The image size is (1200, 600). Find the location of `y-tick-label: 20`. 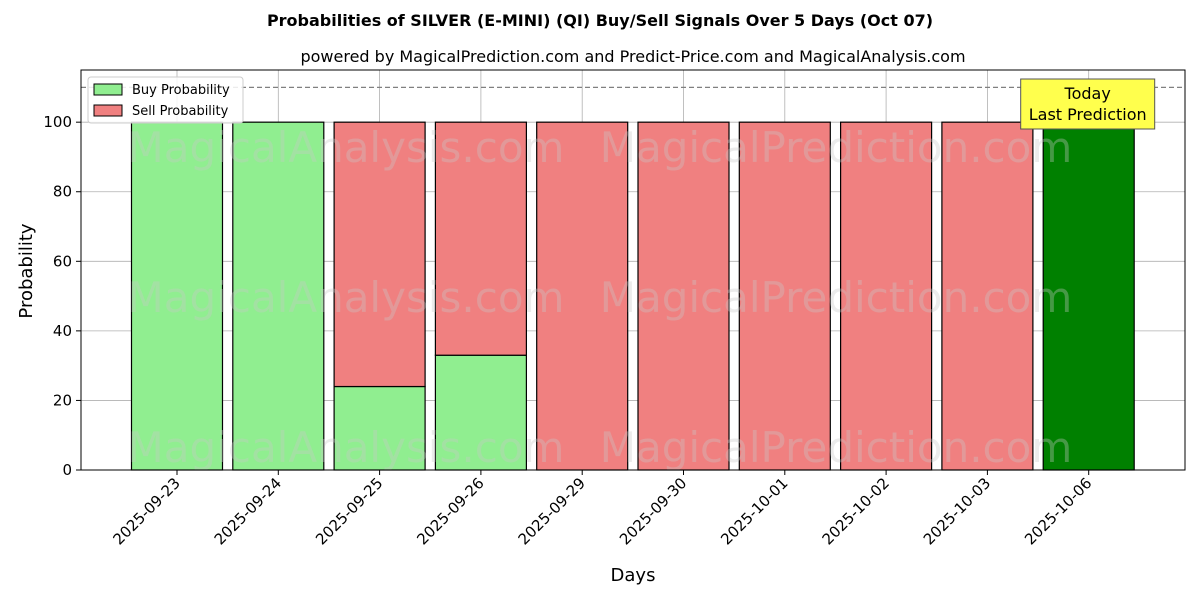

y-tick-label: 20 is located at coordinates (62, 400).